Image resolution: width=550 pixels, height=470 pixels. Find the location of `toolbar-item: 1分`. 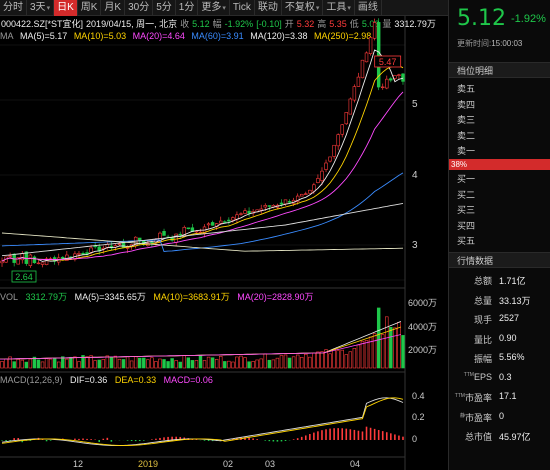

toolbar-item: 1分 is located at coordinates (187, 8).